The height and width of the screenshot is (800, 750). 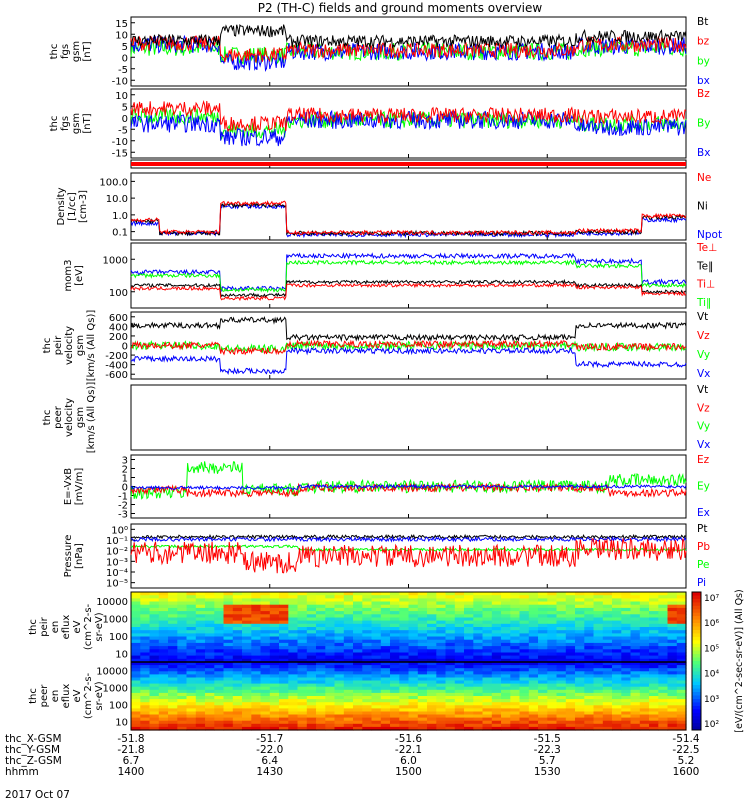 What do you see at coordinates (125, 107) in the screenshot?
I see `y-tick-label: 5` at bounding box center [125, 107].